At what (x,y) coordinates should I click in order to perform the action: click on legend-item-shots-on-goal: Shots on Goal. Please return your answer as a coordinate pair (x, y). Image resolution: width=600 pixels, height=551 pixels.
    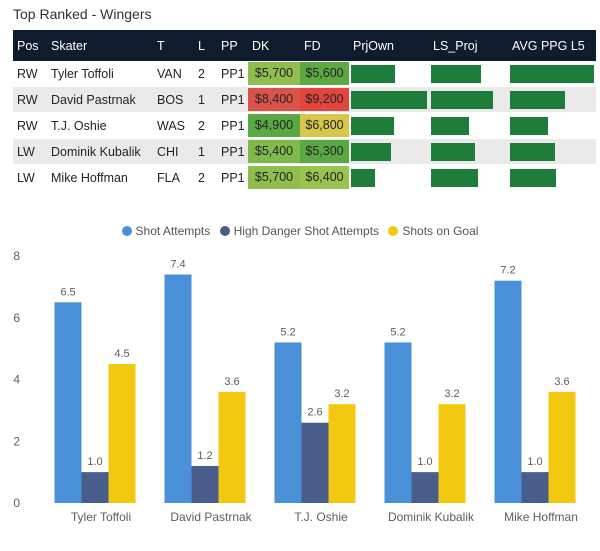
    Looking at the image, I should click on (433, 231).